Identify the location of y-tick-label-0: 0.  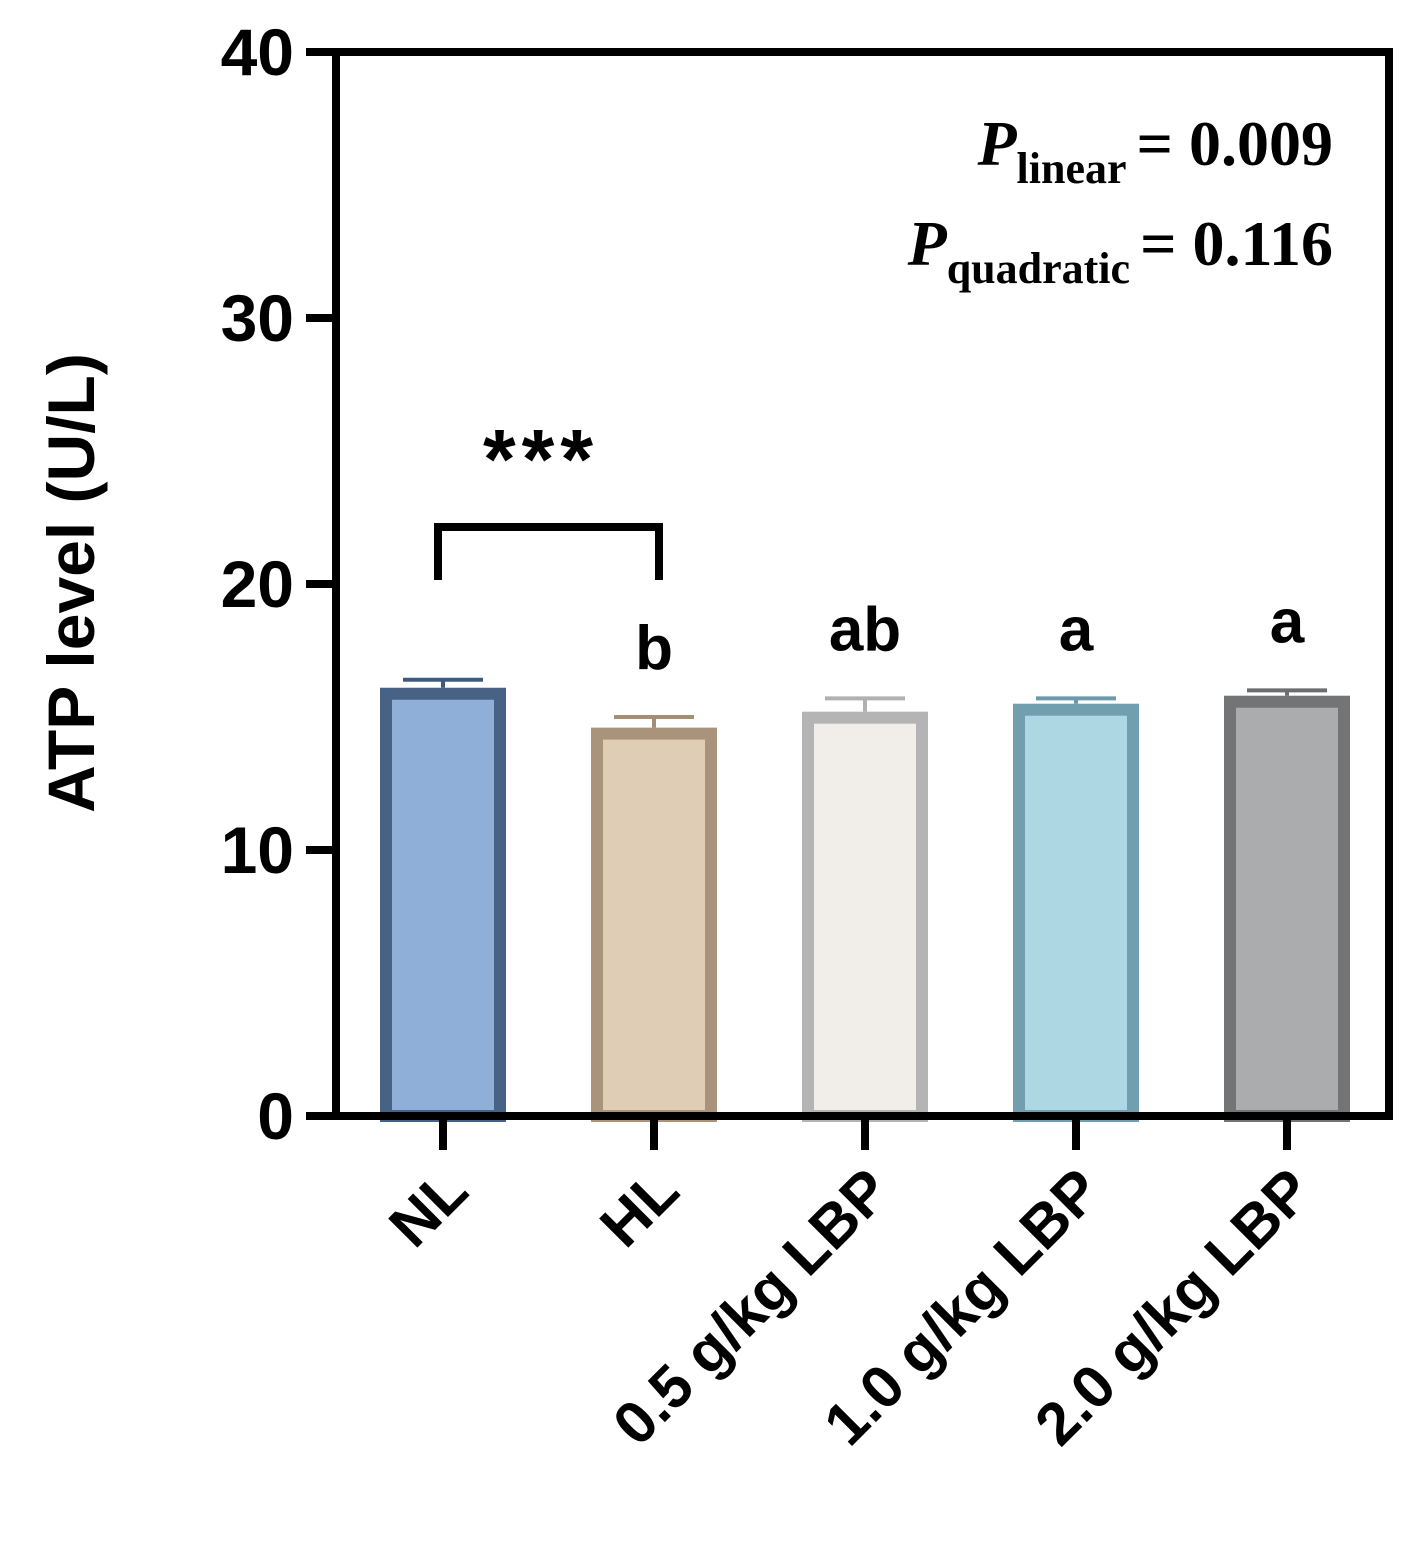
(275, 1116).